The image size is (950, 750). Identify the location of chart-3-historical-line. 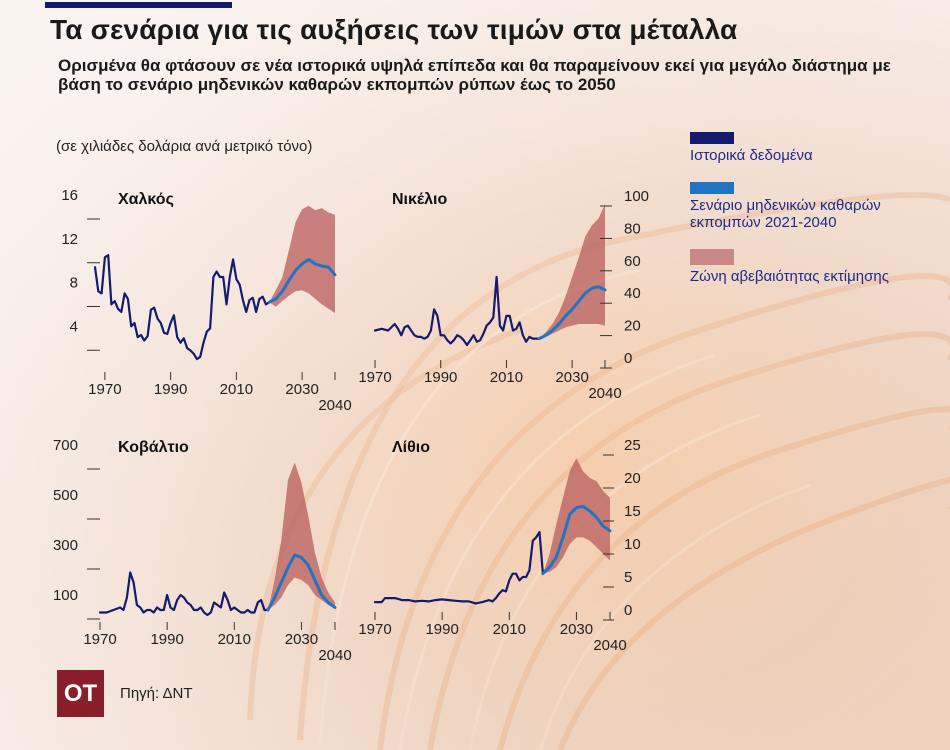
(183, 594).